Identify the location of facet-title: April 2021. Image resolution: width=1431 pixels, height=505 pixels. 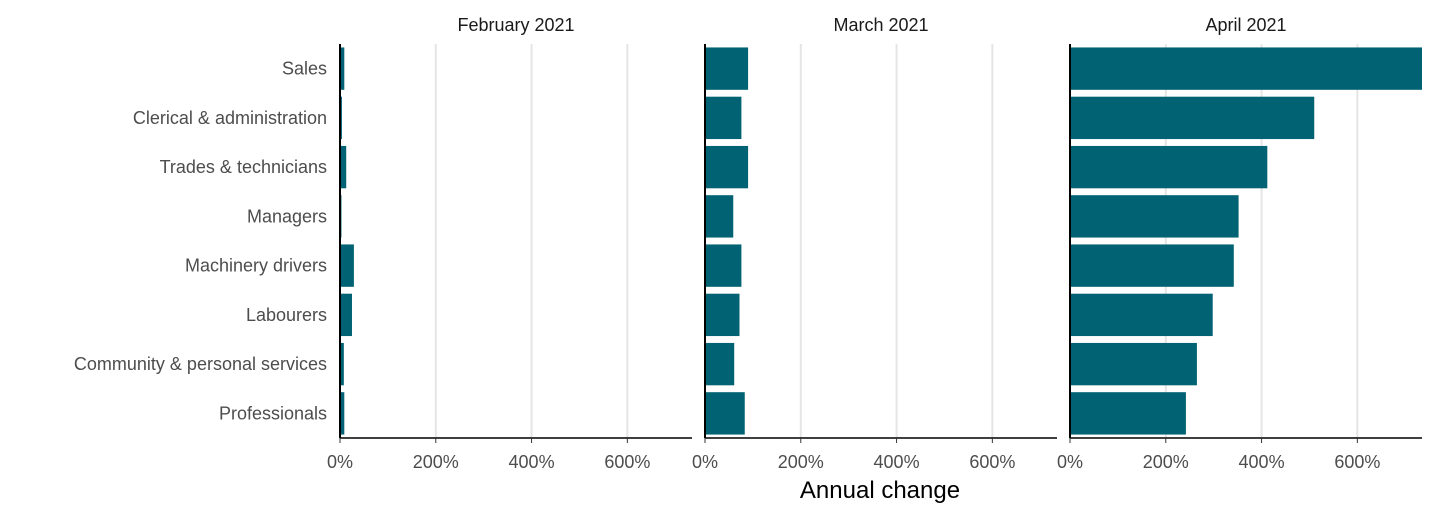
(1245, 25).